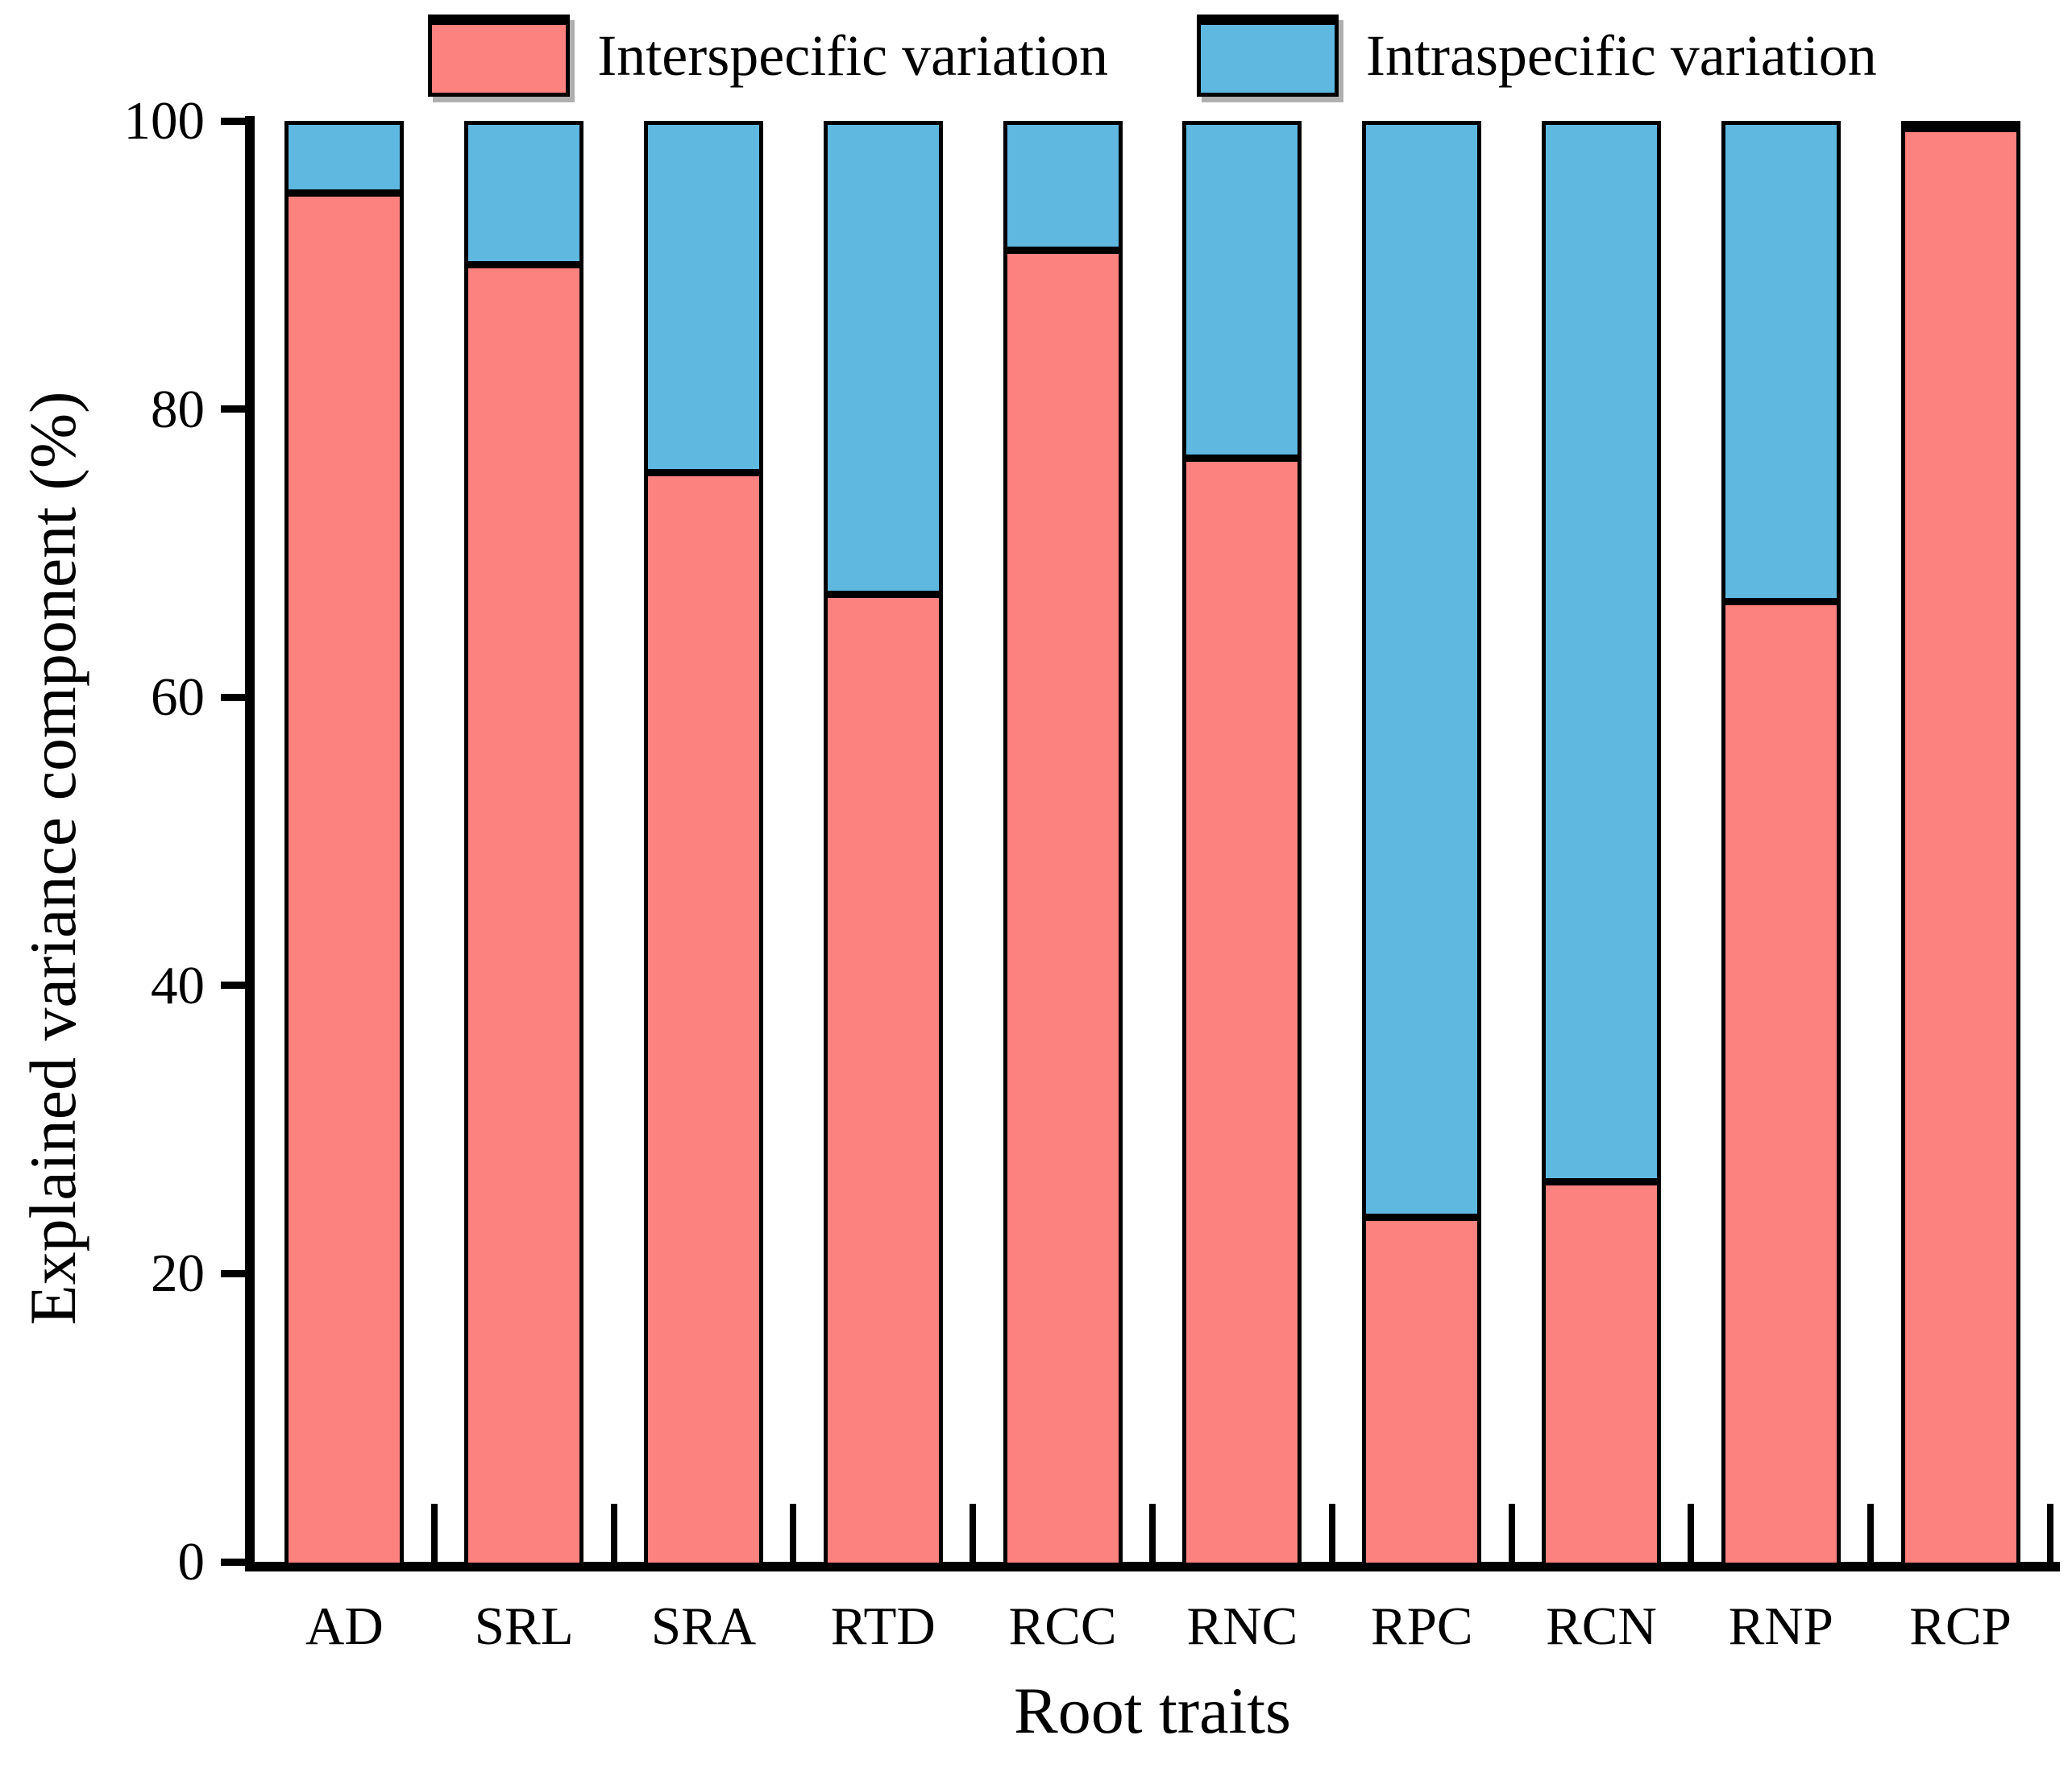 Image resolution: width=2072 pixels, height=1781 pixels. What do you see at coordinates (178, 409) in the screenshot?
I see `y-tick-label-80: 80` at bounding box center [178, 409].